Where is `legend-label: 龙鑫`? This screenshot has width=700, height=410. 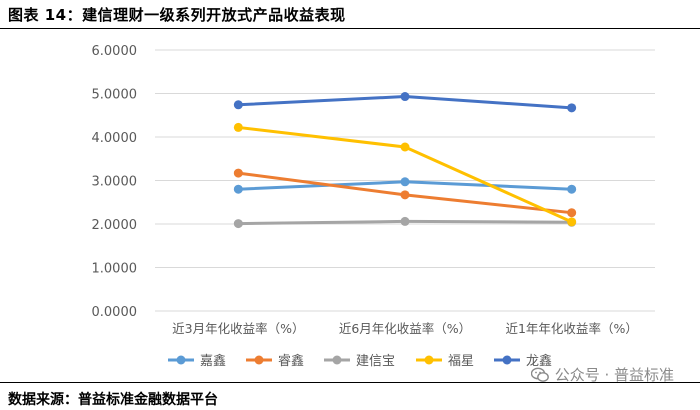
legend-label: 龙鑫 is located at coordinates (539, 361).